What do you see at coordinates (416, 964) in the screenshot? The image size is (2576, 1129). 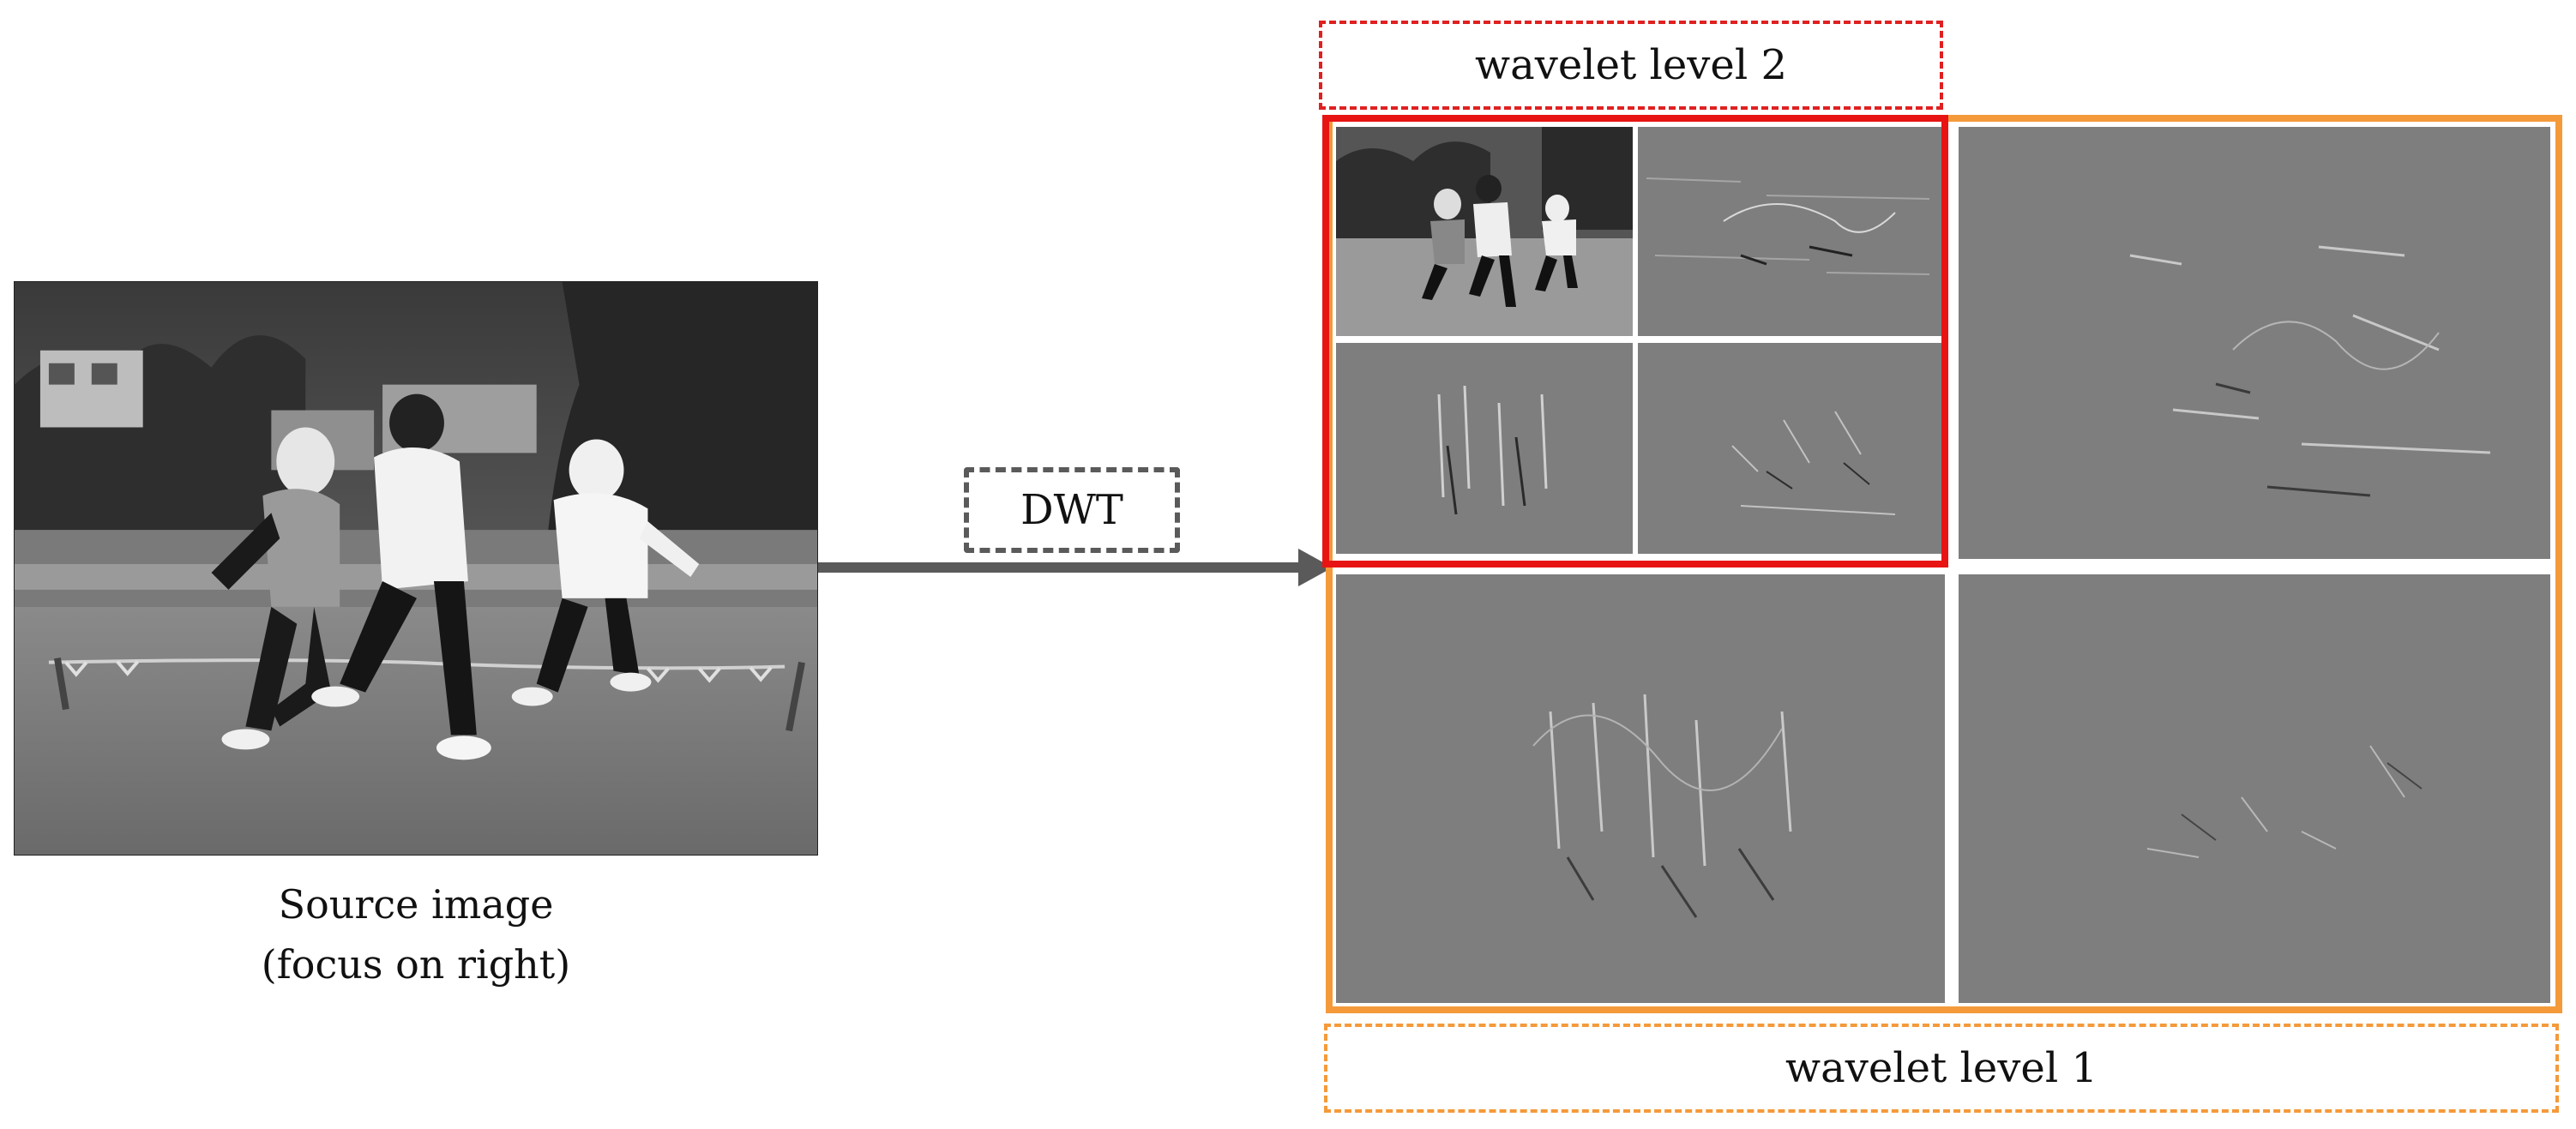 I see `source-caption-line2: (focus on right)` at bounding box center [416, 964].